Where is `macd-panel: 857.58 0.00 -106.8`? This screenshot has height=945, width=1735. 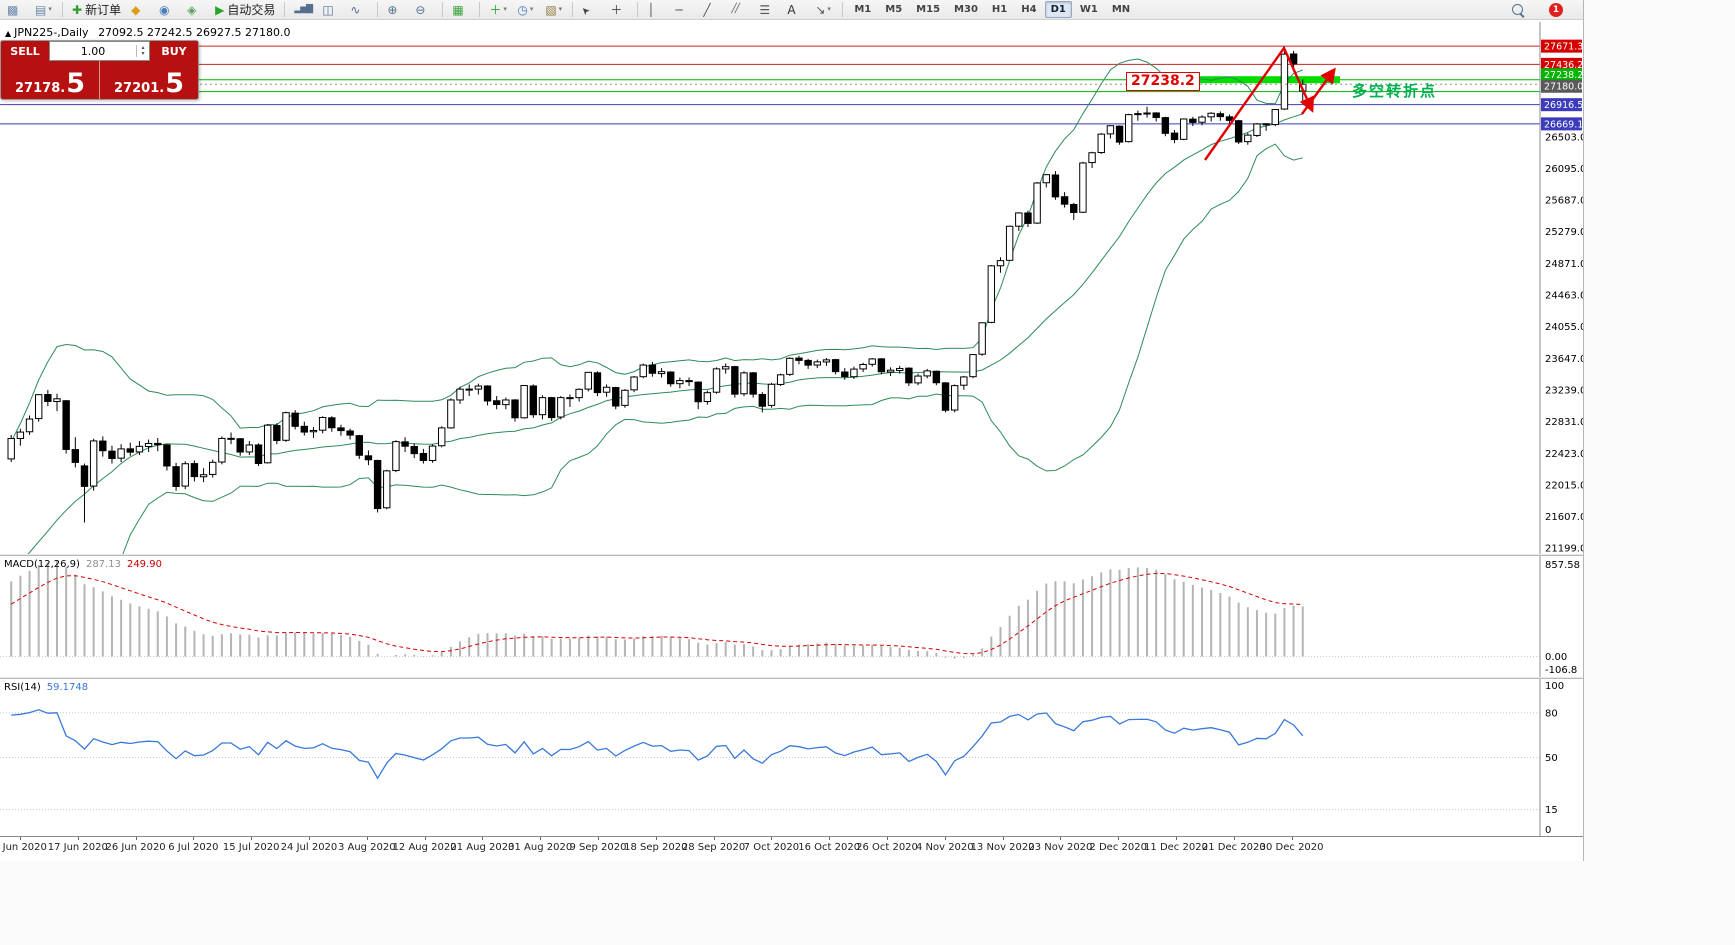
macd-panel: 857.58 0.00 -106.8 is located at coordinates (791, 616).